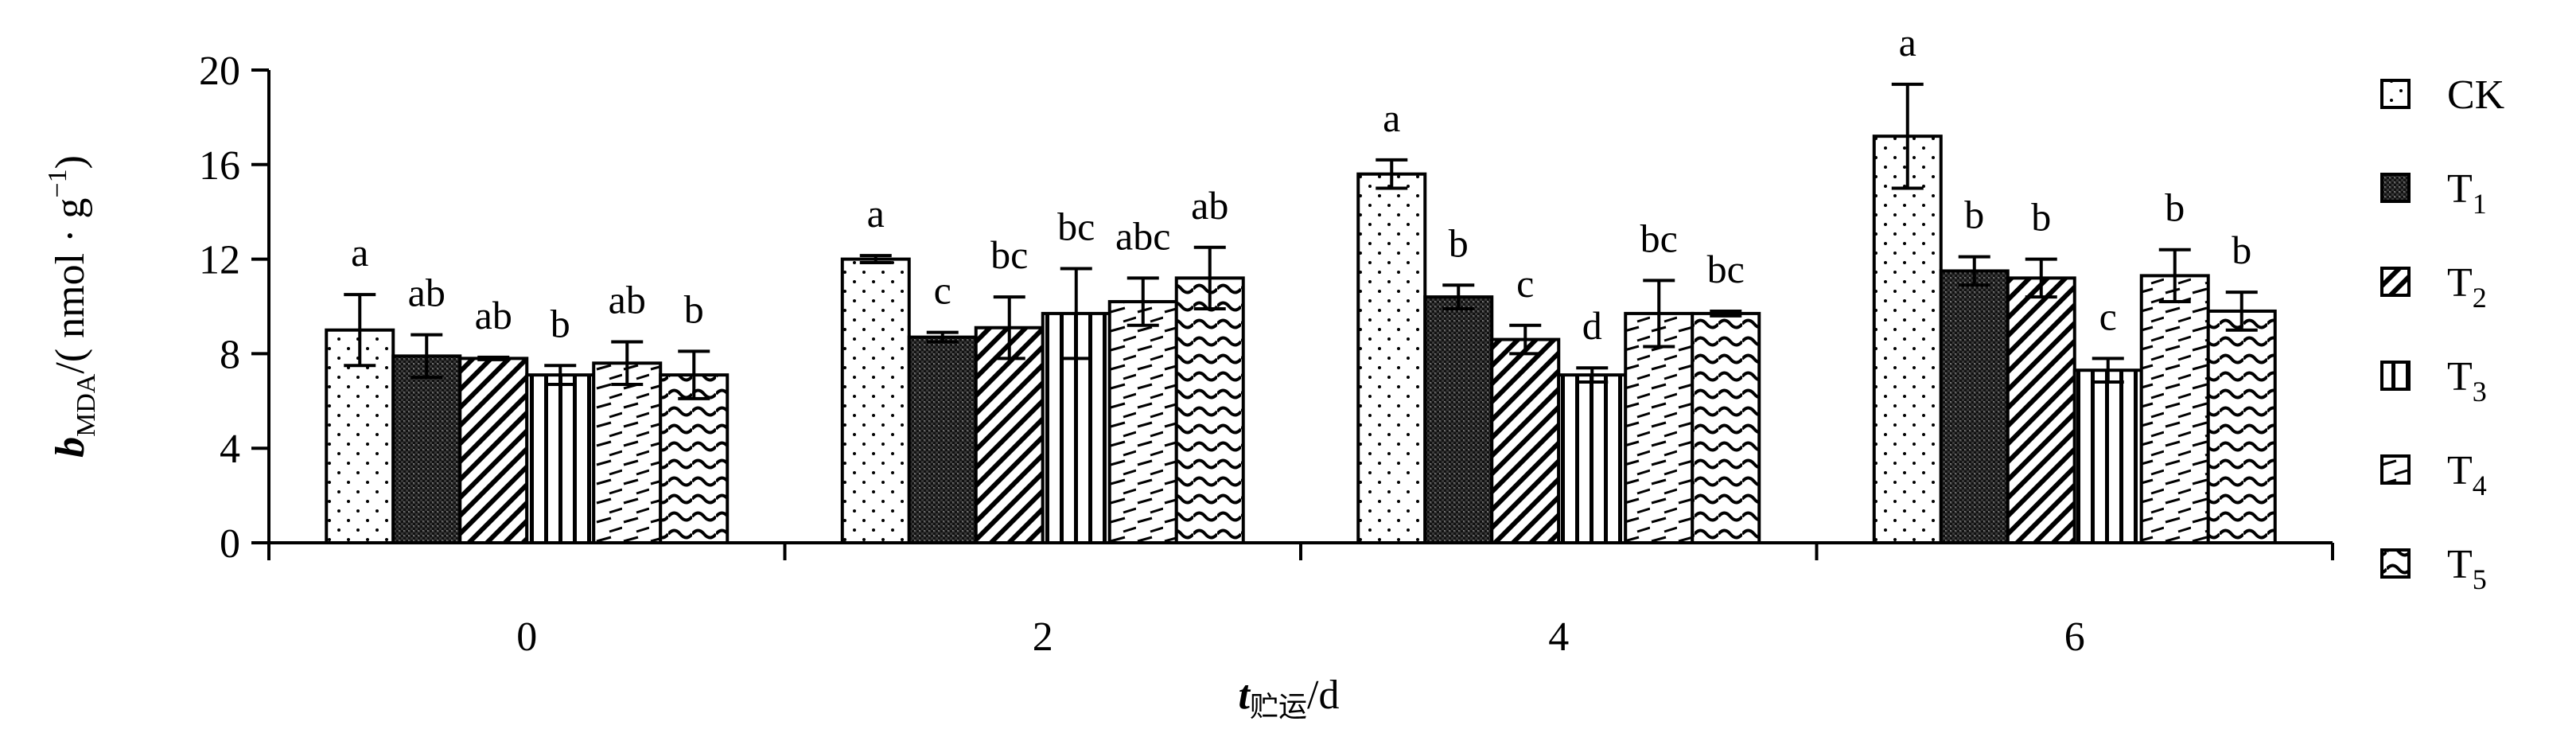 The width and height of the screenshot is (2576, 733). Describe the element at coordinates (2443, 333) in the screenshot. I see `legend: CK T1 T2 T3 T4 T5` at that location.